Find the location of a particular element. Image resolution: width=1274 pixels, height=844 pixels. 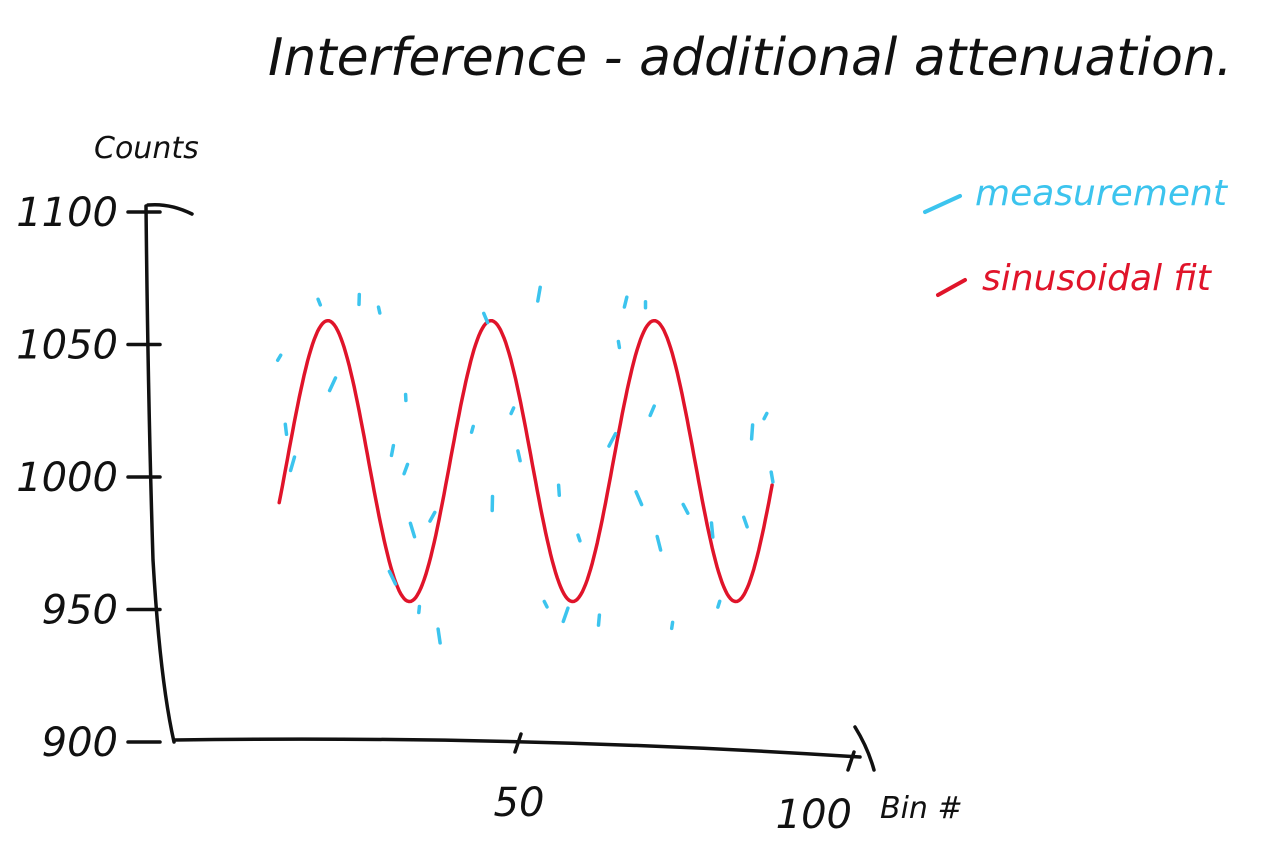

x-tick-label: 100 is located at coordinates (814, 815).